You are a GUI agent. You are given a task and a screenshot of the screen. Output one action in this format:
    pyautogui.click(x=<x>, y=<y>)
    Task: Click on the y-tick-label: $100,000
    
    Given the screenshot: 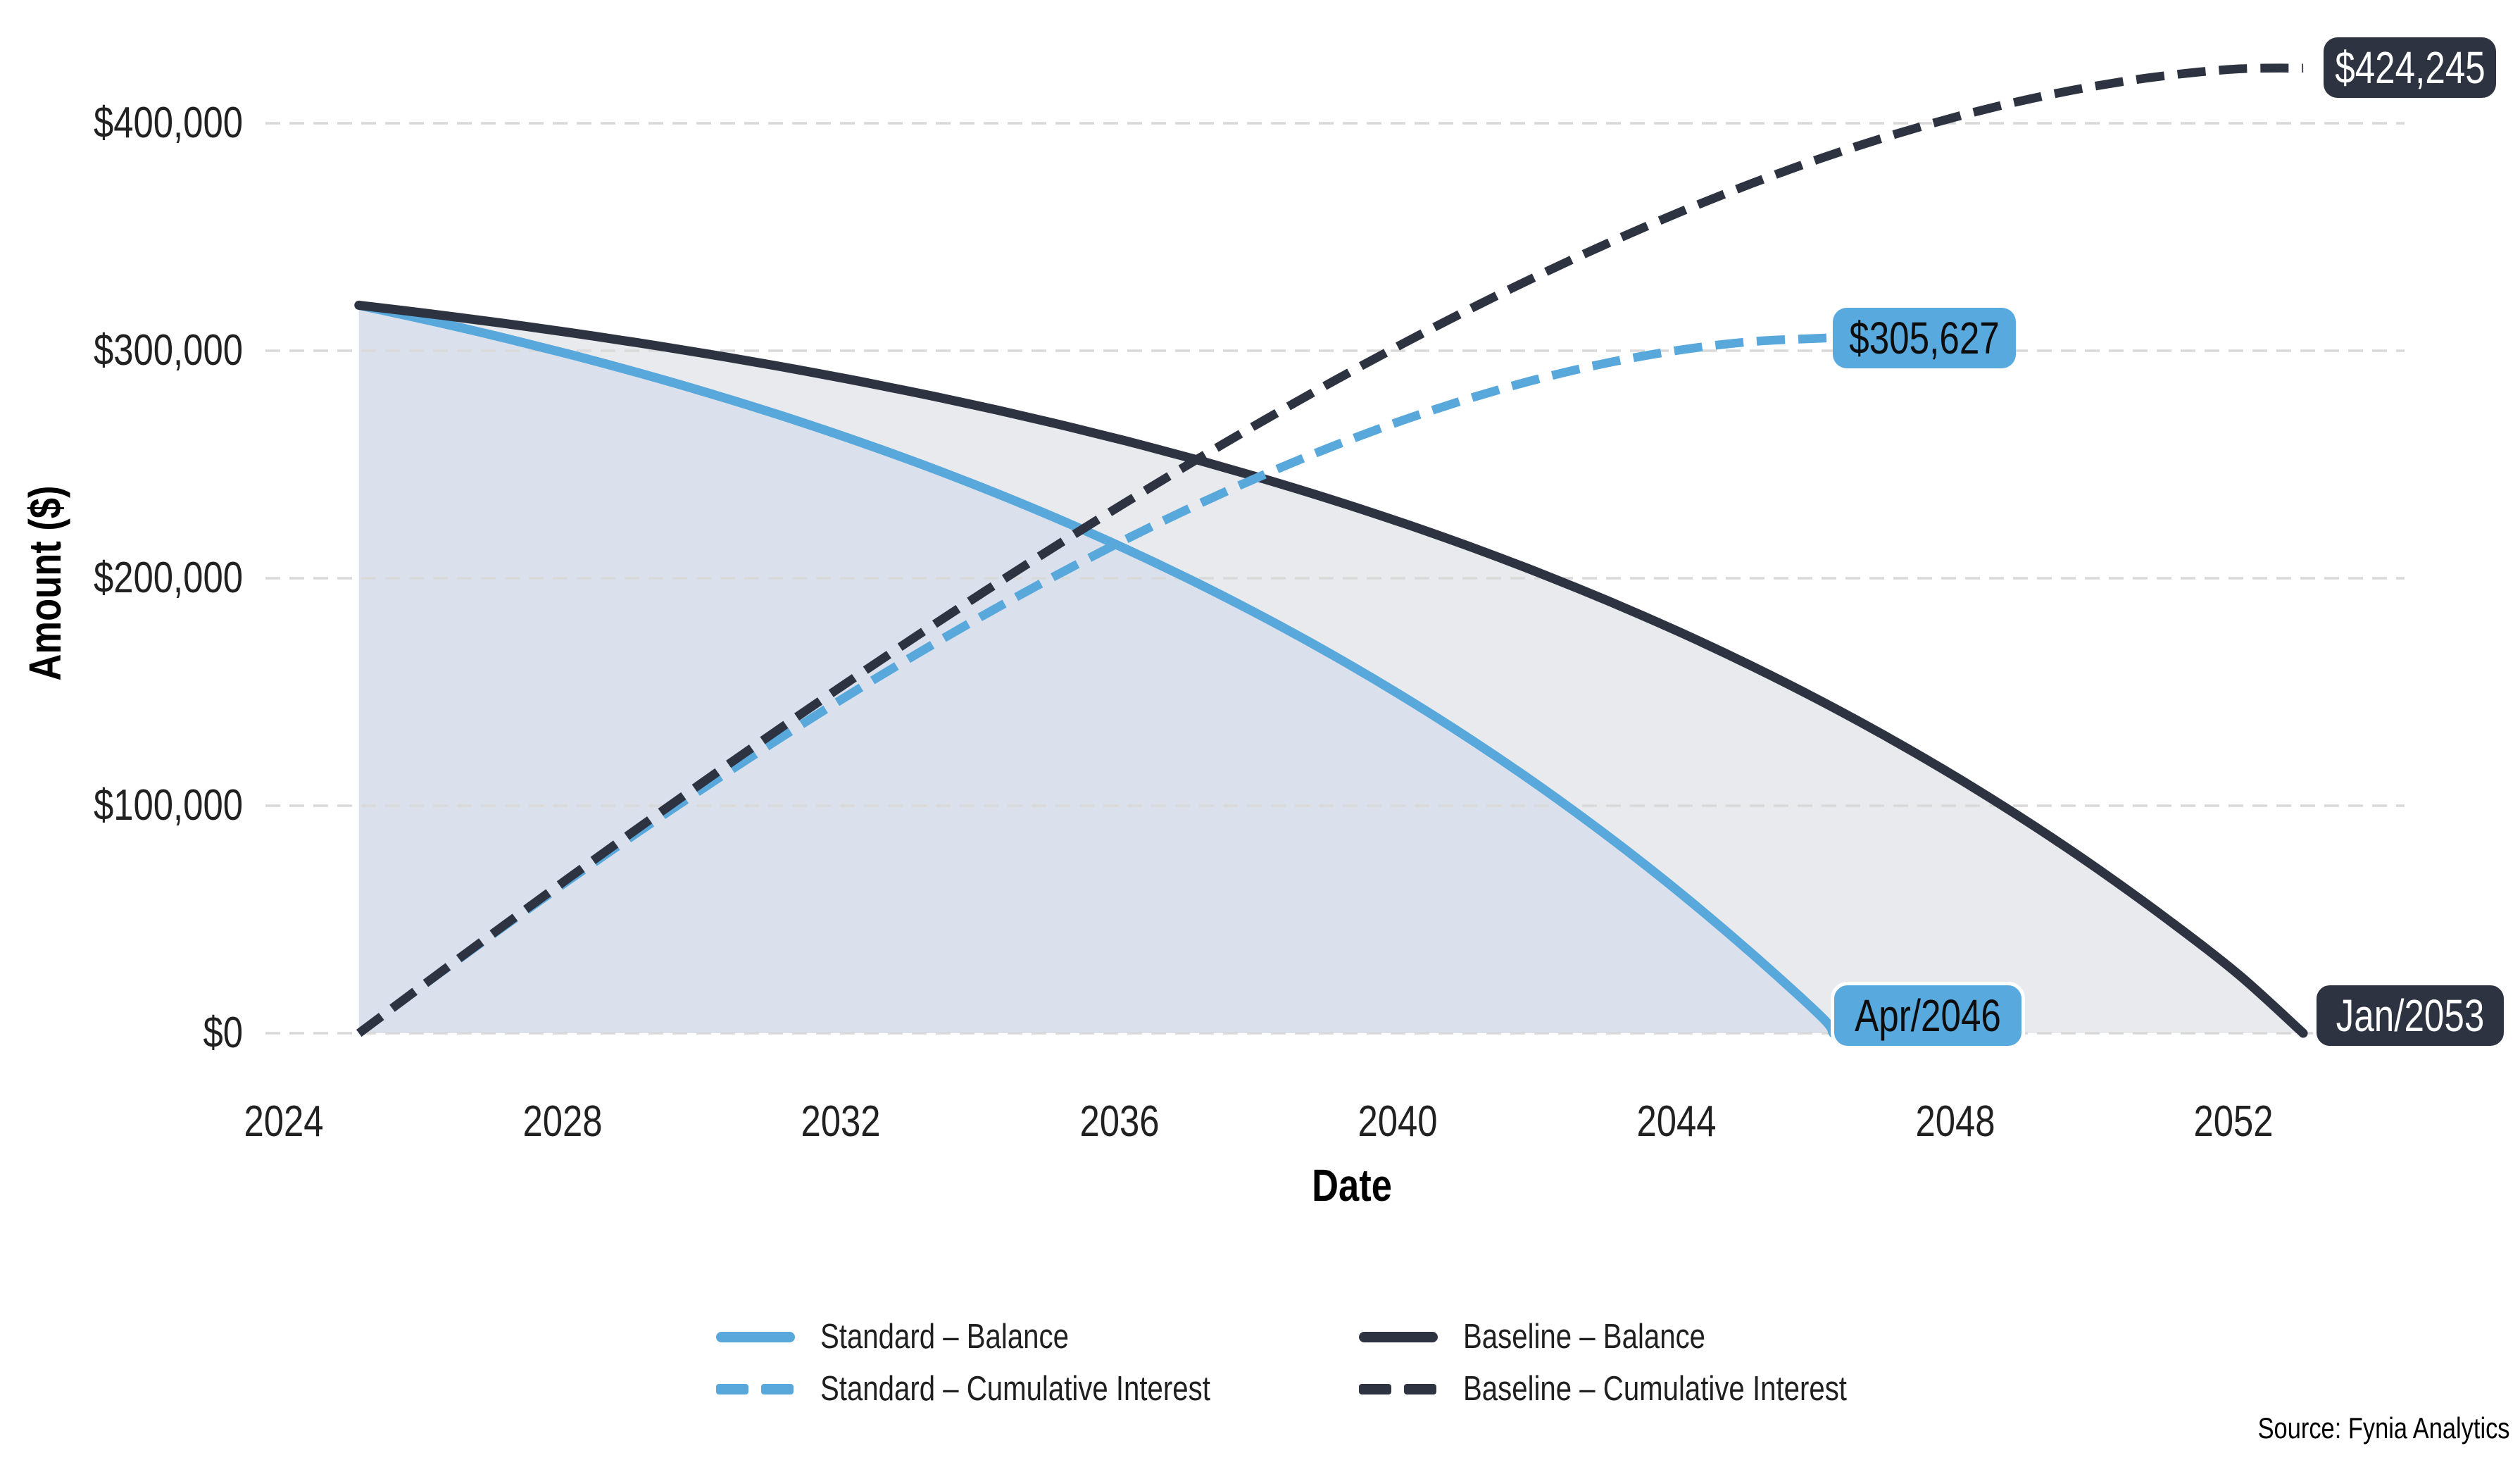 What is the action you would take?
    pyautogui.click(x=168, y=805)
    